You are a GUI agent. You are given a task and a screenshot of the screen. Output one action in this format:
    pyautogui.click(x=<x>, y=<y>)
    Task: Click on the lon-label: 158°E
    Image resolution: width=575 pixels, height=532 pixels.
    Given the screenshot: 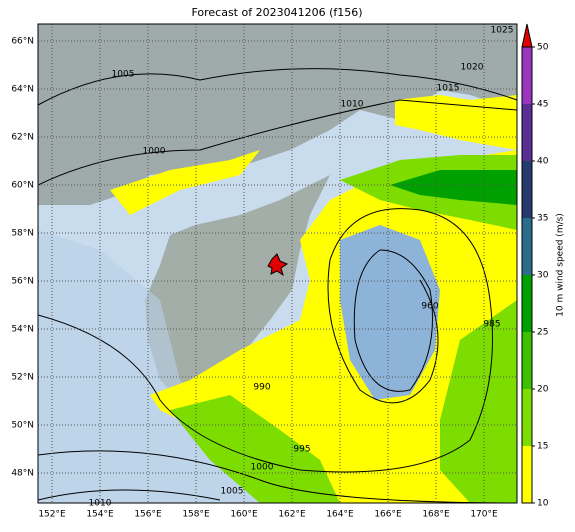 What is the action you would take?
    pyautogui.click(x=196, y=515)
    